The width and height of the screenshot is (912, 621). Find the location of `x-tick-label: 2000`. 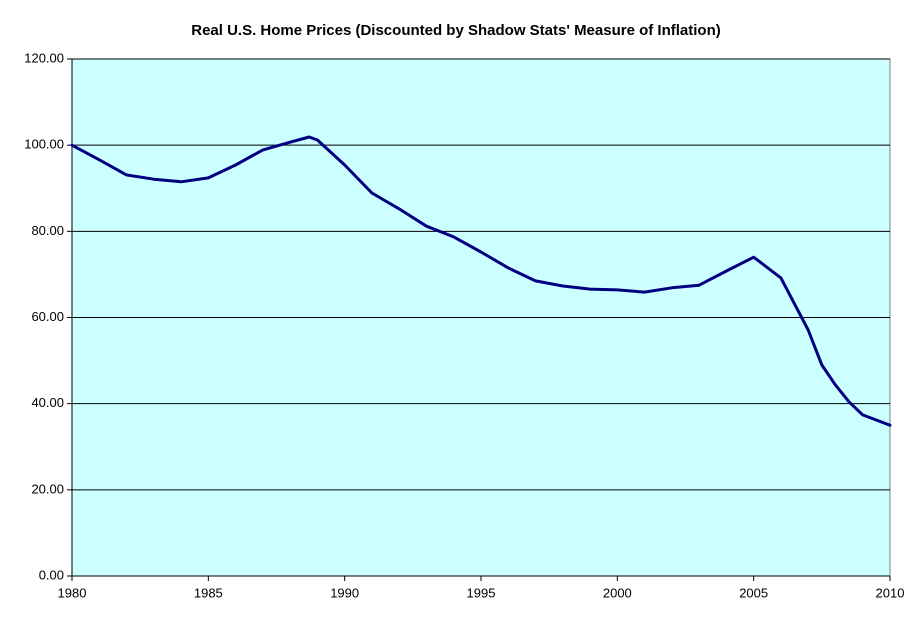

x-tick-label: 2000 is located at coordinates (617, 592).